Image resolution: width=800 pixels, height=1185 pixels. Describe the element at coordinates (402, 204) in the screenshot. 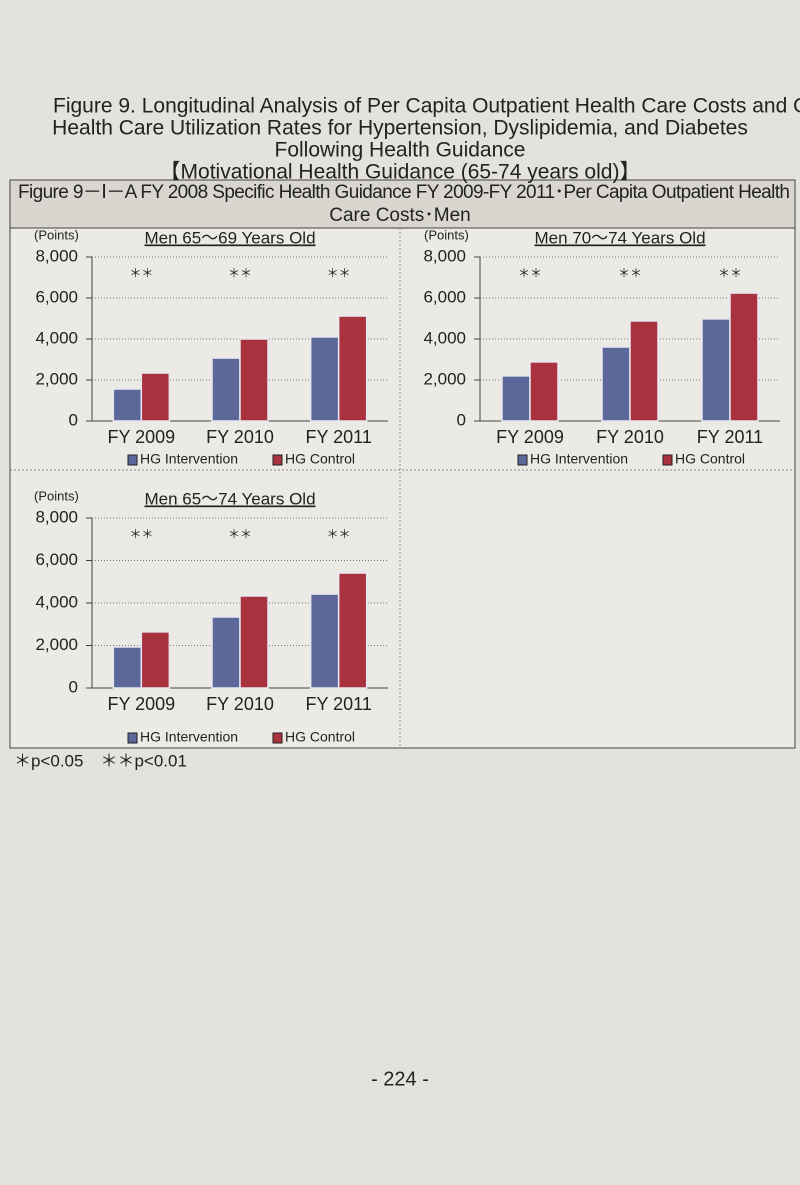

I see `panel-header` at that location.